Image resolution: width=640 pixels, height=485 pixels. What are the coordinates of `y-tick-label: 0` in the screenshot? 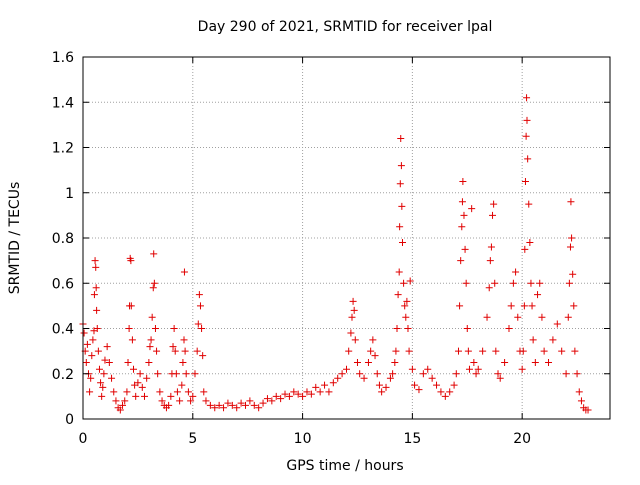 It's located at (69, 420).